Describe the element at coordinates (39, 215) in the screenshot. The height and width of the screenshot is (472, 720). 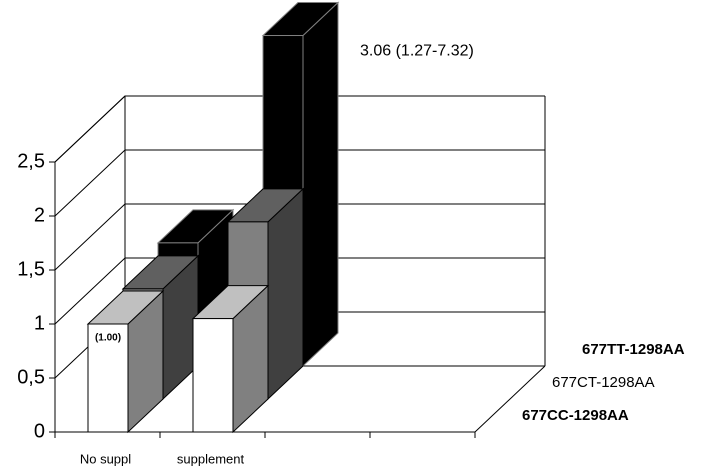
I see `y-tick-label: 2` at that location.